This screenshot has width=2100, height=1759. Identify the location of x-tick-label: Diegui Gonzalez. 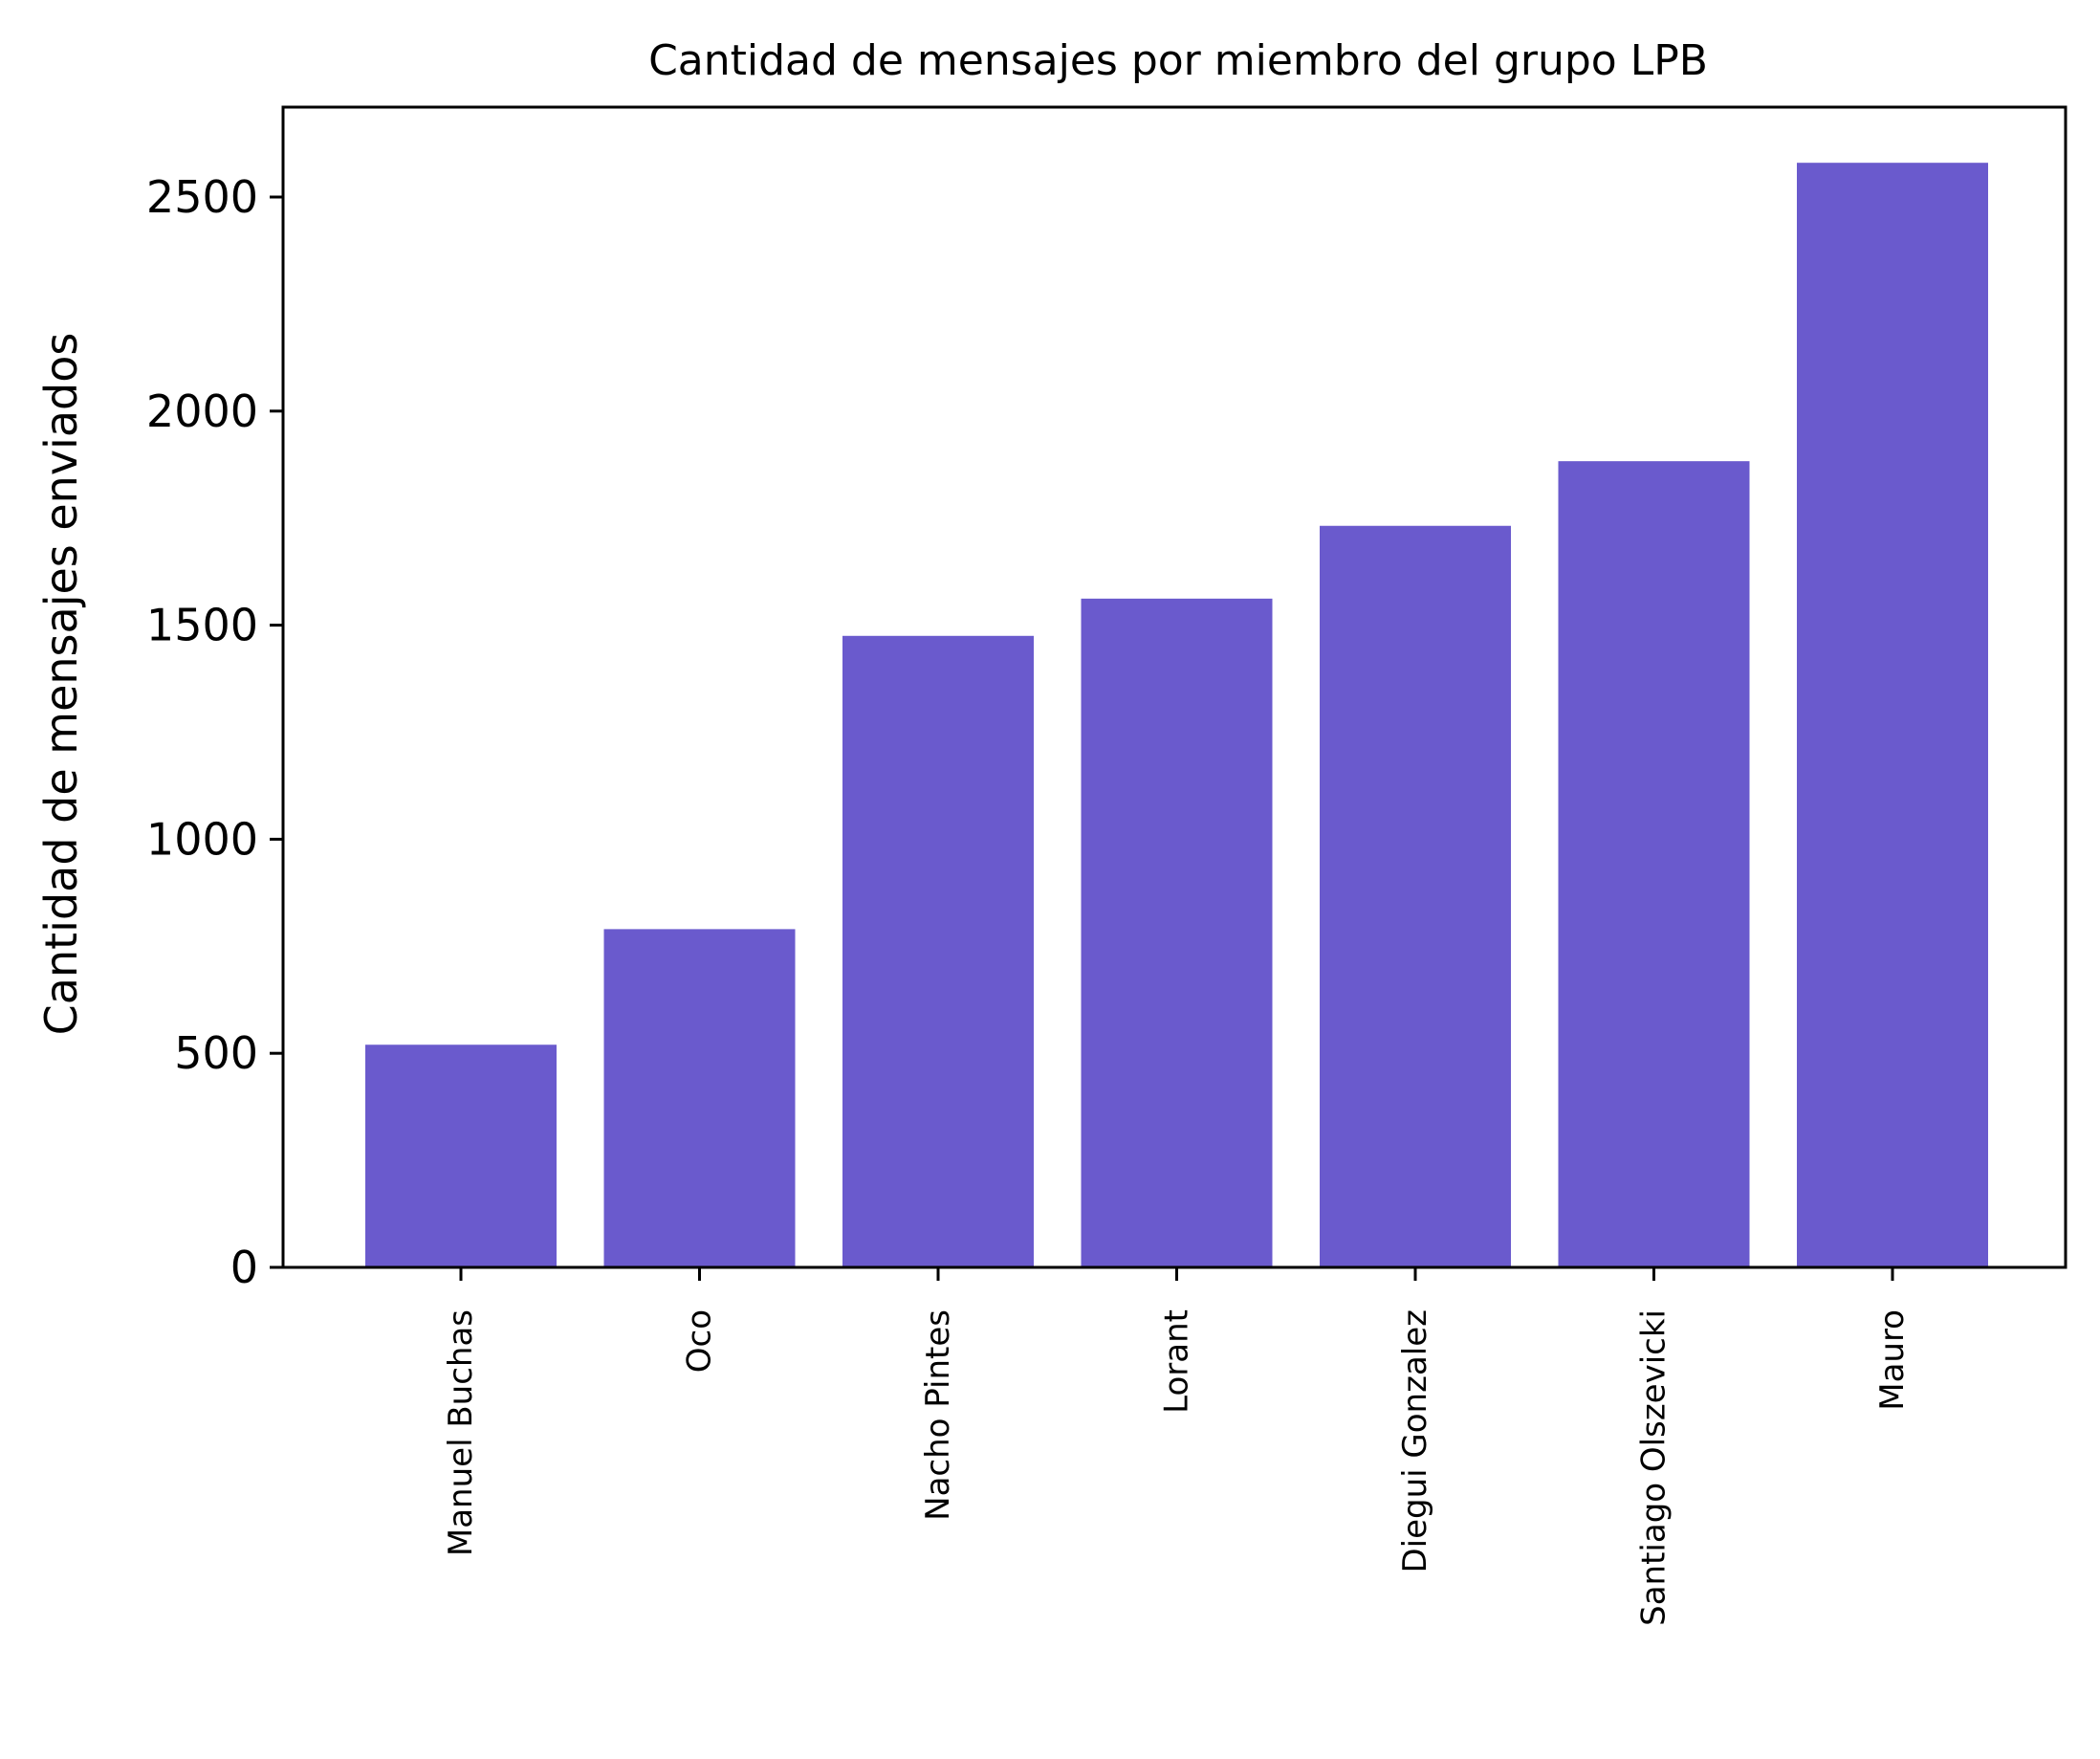
(1415, 1441).